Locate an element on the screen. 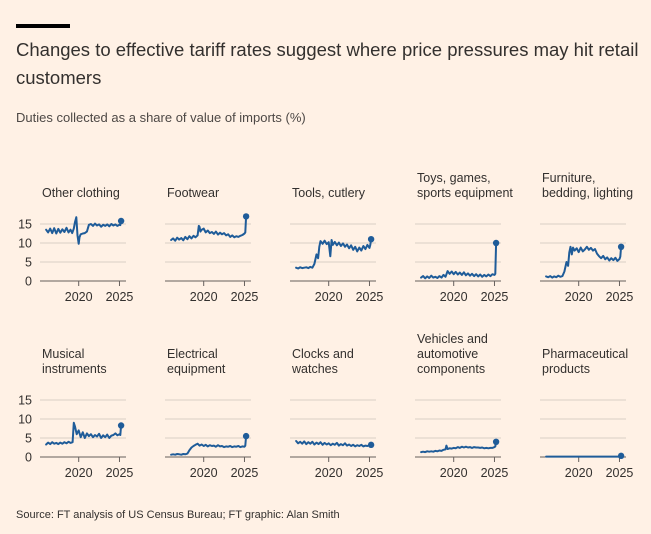 The image size is (651, 534). panel-0: Other clothing 0 5 10 15 2020 2025 is located at coordinates (75, 245).